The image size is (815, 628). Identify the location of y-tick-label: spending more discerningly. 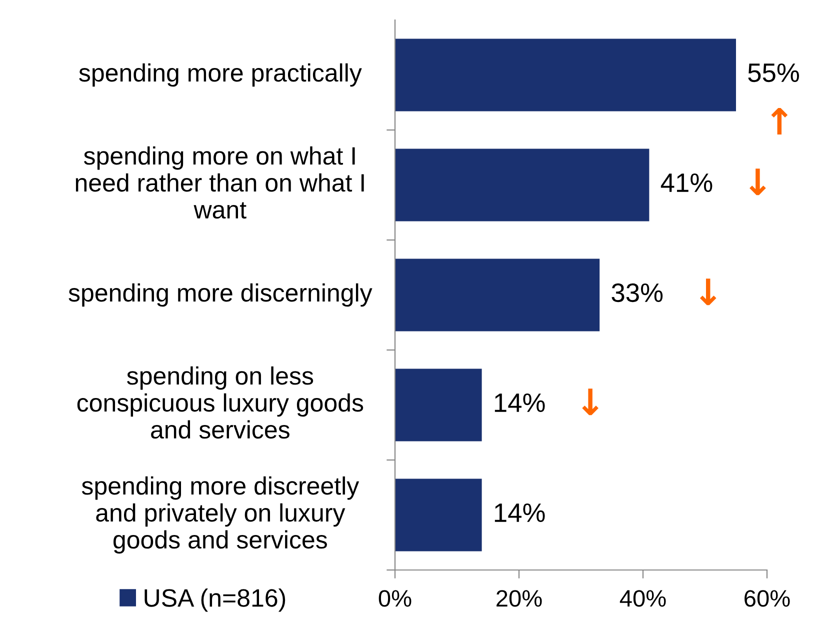
(220, 295).